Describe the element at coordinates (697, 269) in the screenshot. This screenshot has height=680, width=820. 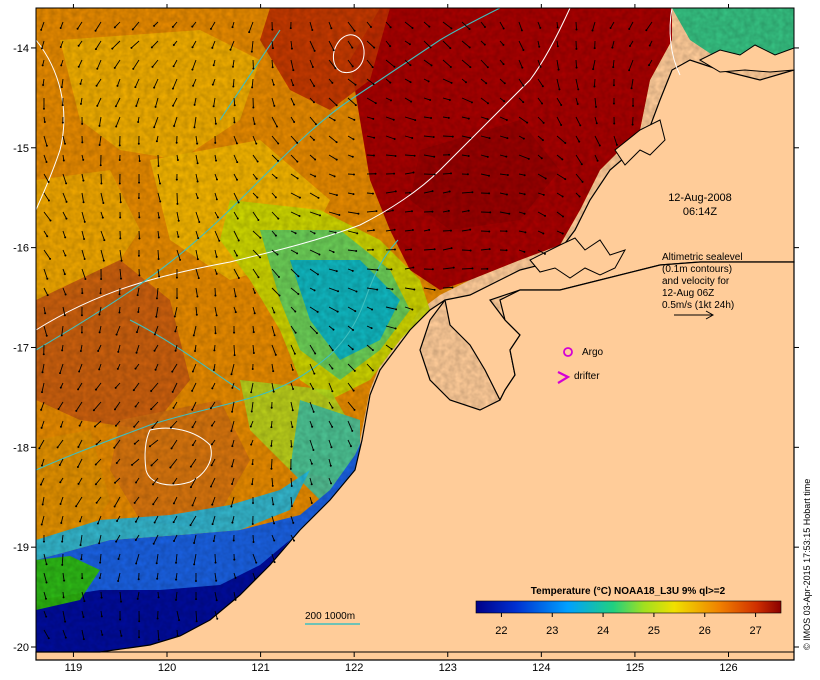
I see `info-line: (0.1m contours)` at that location.